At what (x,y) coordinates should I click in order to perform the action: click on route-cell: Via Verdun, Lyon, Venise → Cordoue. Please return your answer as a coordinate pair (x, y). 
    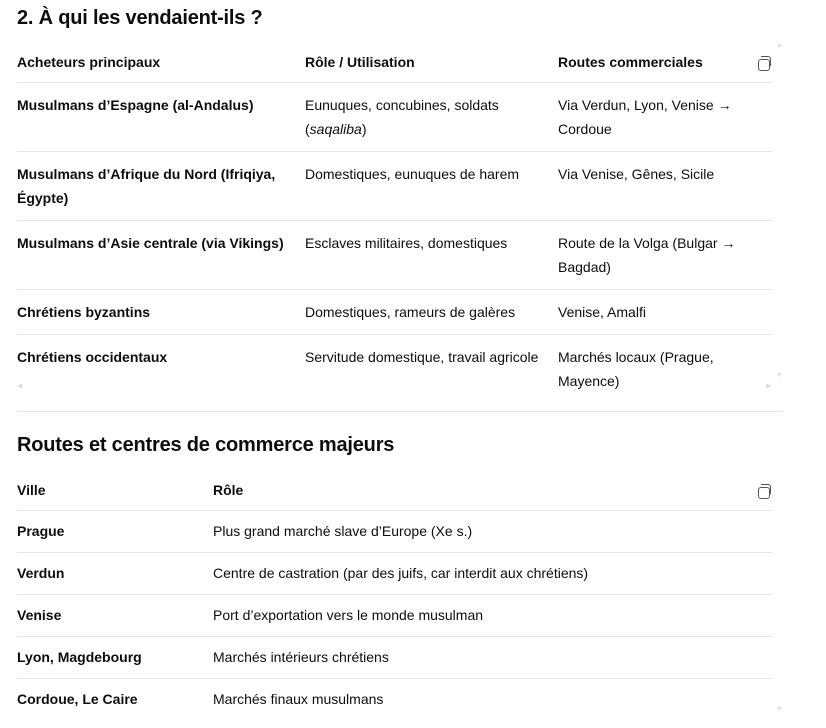
    Looking at the image, I should click on (665, 117).